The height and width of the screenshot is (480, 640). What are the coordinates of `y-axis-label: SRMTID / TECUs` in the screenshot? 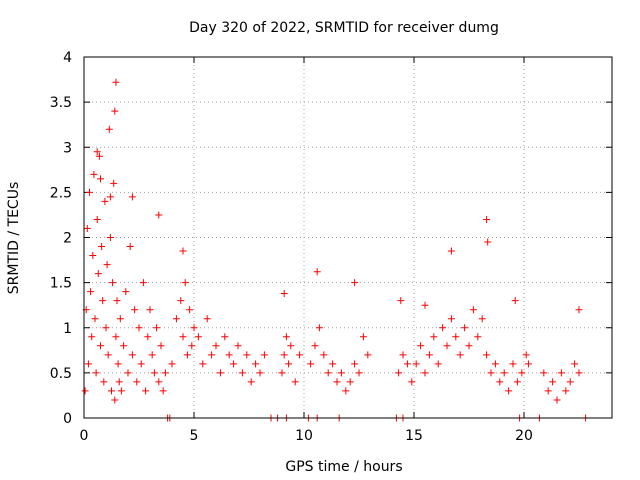 It's located at (14, 238).